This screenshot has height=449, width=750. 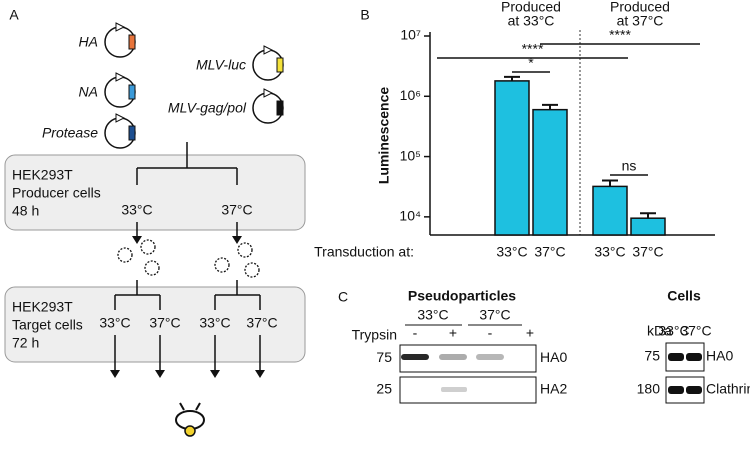 I want to click on blot-title: Cells, so click(x=684, y=296).